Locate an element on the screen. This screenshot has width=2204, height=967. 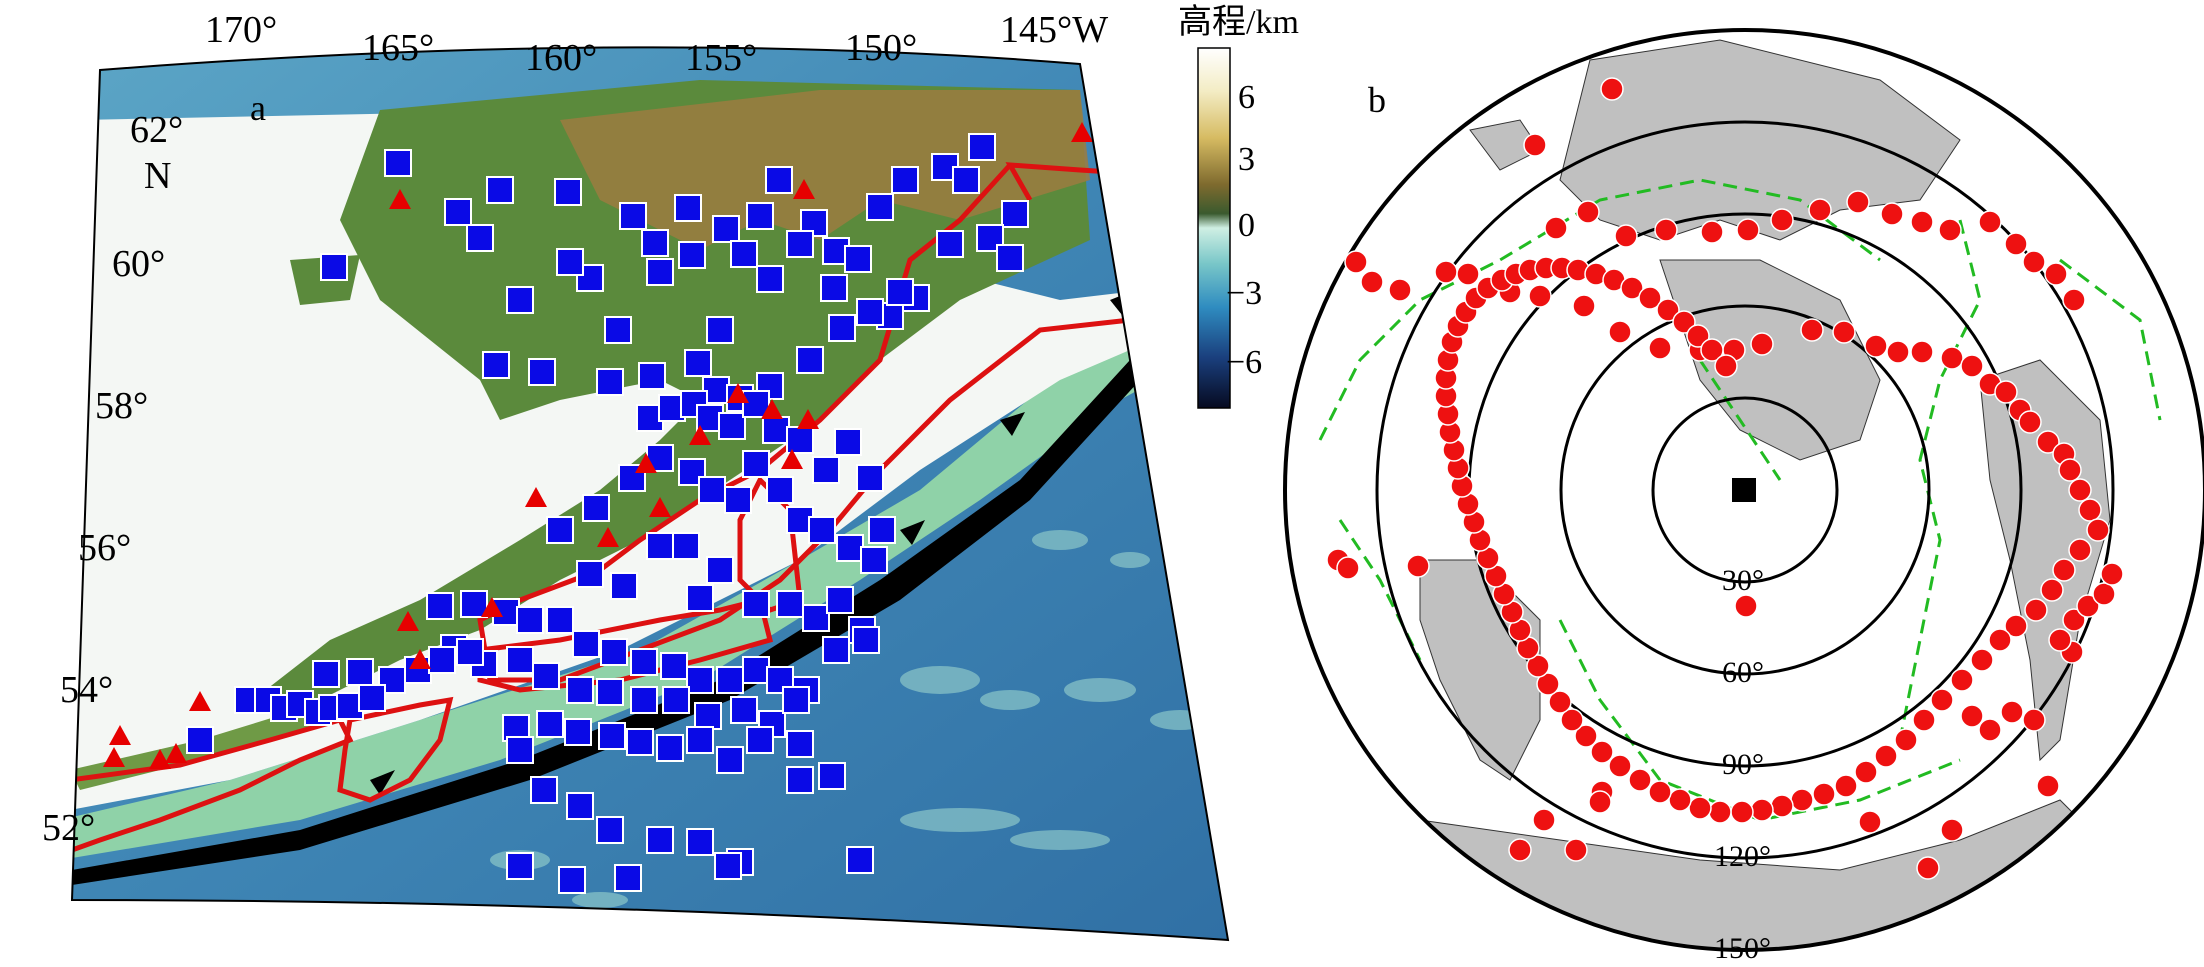
lon-tick-155: 155° is located at coordinates (721, 58).